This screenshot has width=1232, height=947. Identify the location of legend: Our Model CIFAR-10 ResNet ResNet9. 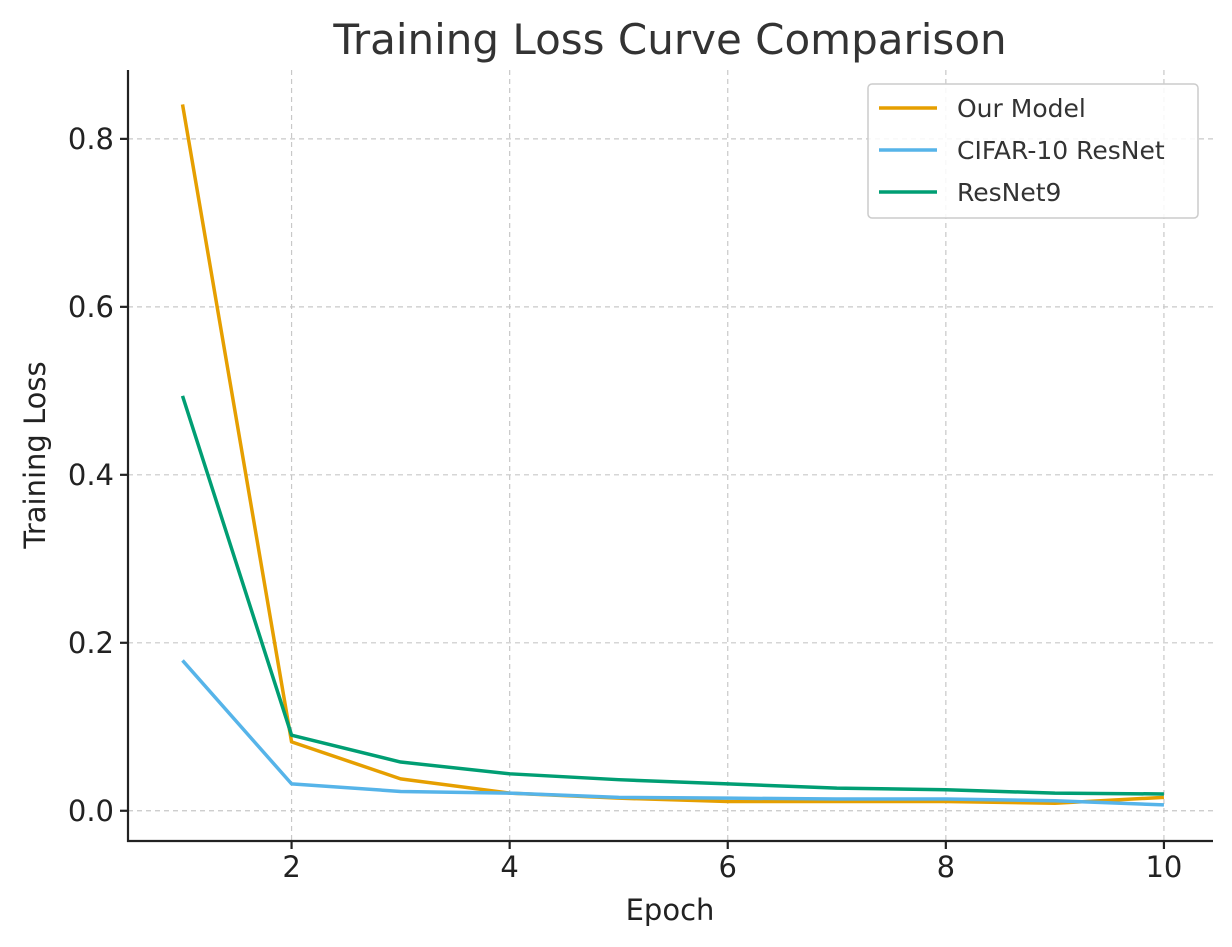
(1033, 151).